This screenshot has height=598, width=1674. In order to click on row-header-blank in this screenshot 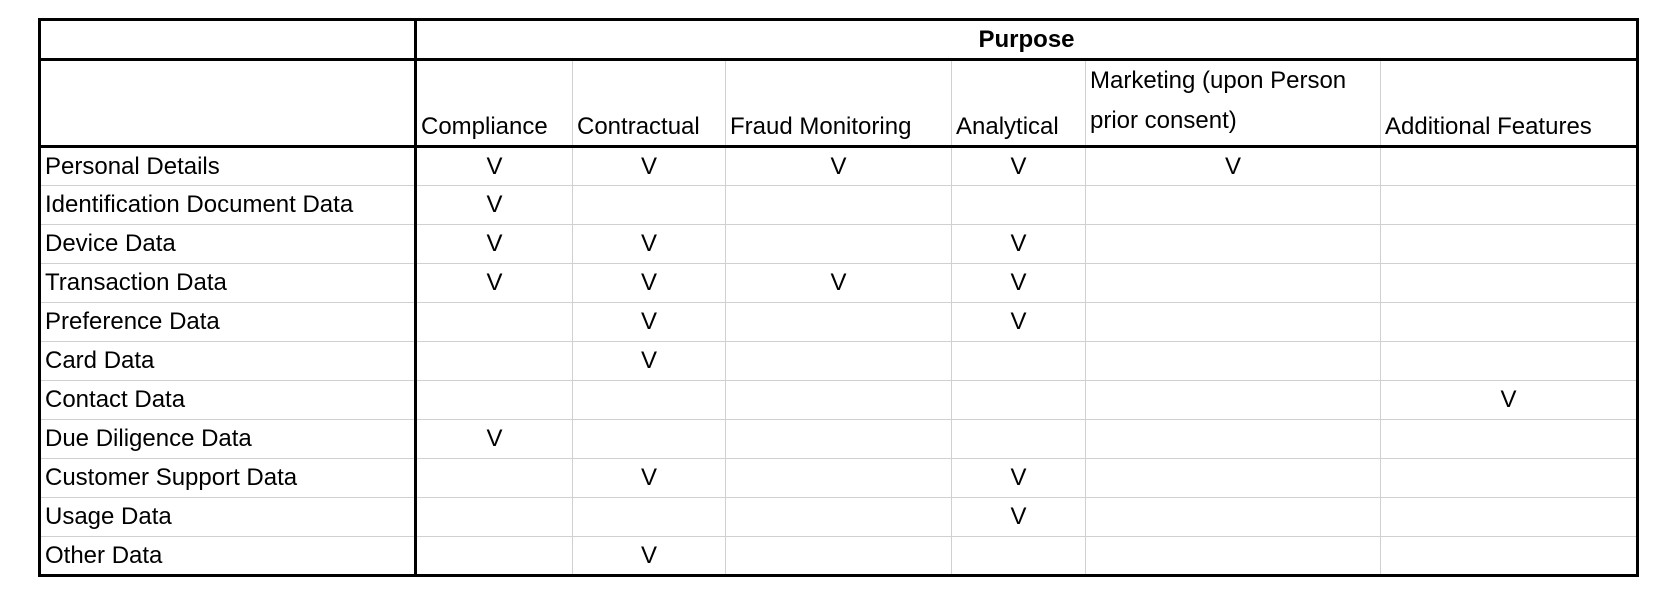, I will do `click(227, 103)`.